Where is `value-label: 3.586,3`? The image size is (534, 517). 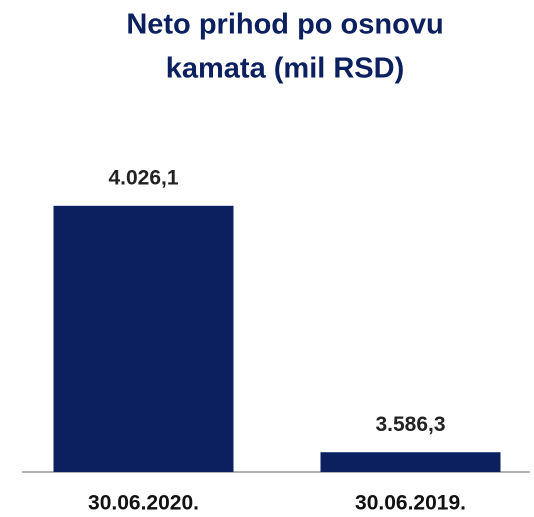 value-label: 3.586,3 is located at coordinates (410, 424).